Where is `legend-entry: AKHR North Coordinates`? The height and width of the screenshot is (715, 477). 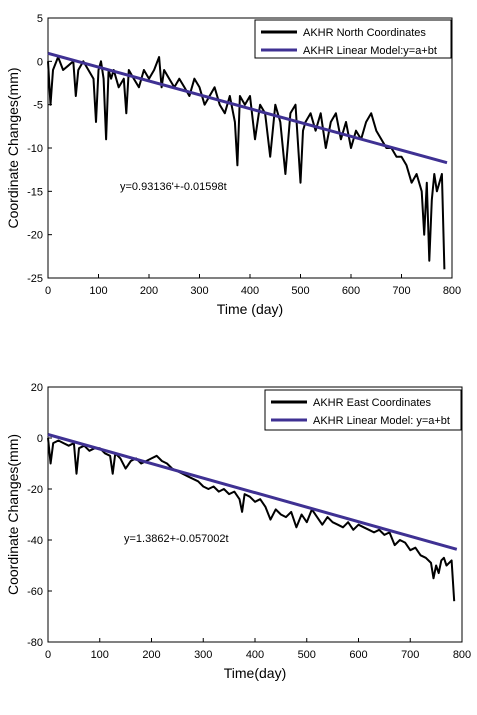 legend-entry: AKHR North Coordinates is located at coordinates (364, 33).